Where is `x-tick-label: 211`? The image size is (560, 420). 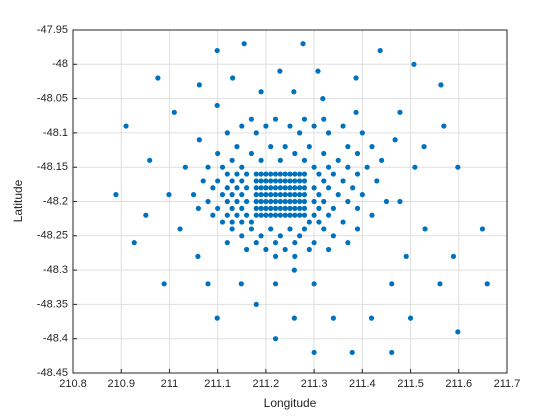 x-tick-label: 211 is located at coordinates (170, 384).